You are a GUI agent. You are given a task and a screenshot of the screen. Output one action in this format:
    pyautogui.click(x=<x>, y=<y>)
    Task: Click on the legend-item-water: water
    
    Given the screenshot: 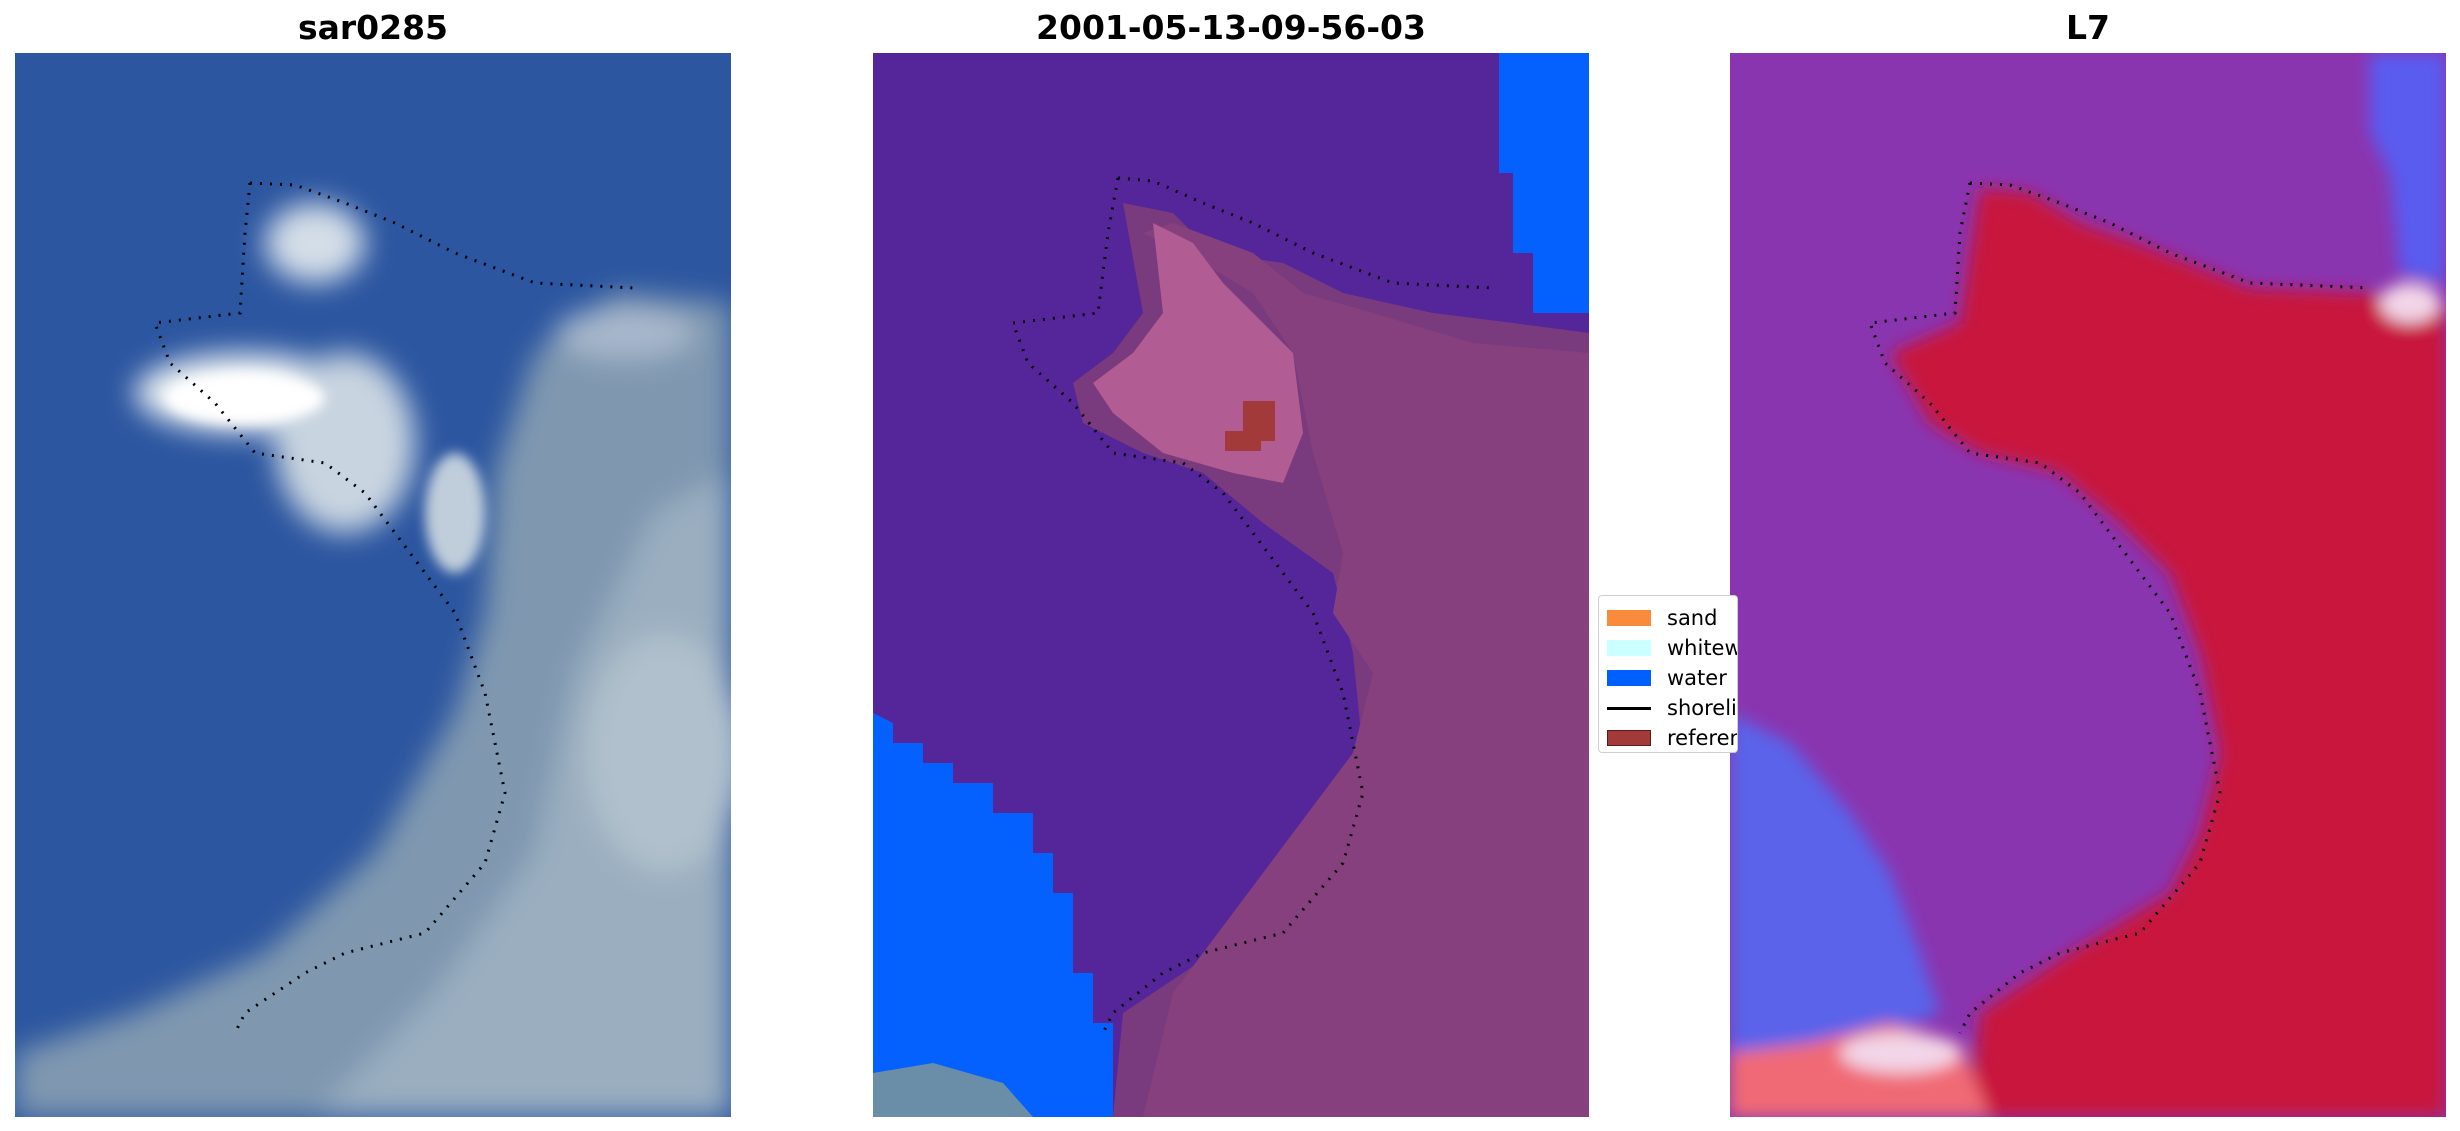 What is the action you would take?
    pyautogui.click(x=1667, y=678)
    